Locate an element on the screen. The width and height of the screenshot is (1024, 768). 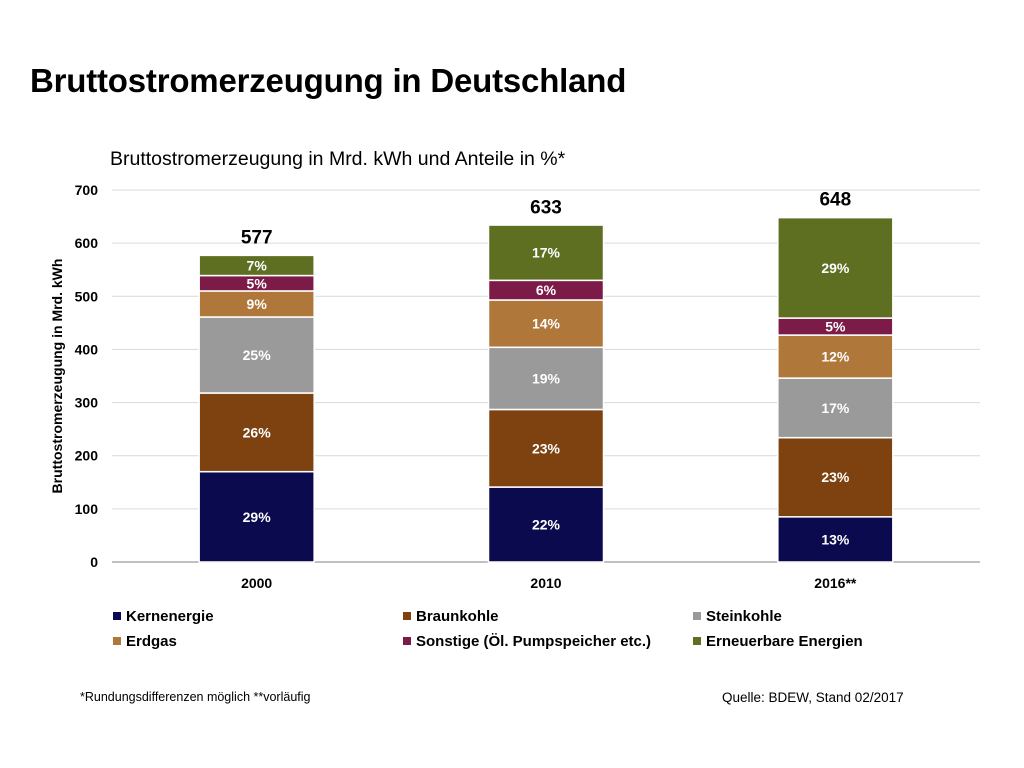
legend-item: Sonstige (Öl. Pumpspeicher etc.) is located at coordinates (548, 641).